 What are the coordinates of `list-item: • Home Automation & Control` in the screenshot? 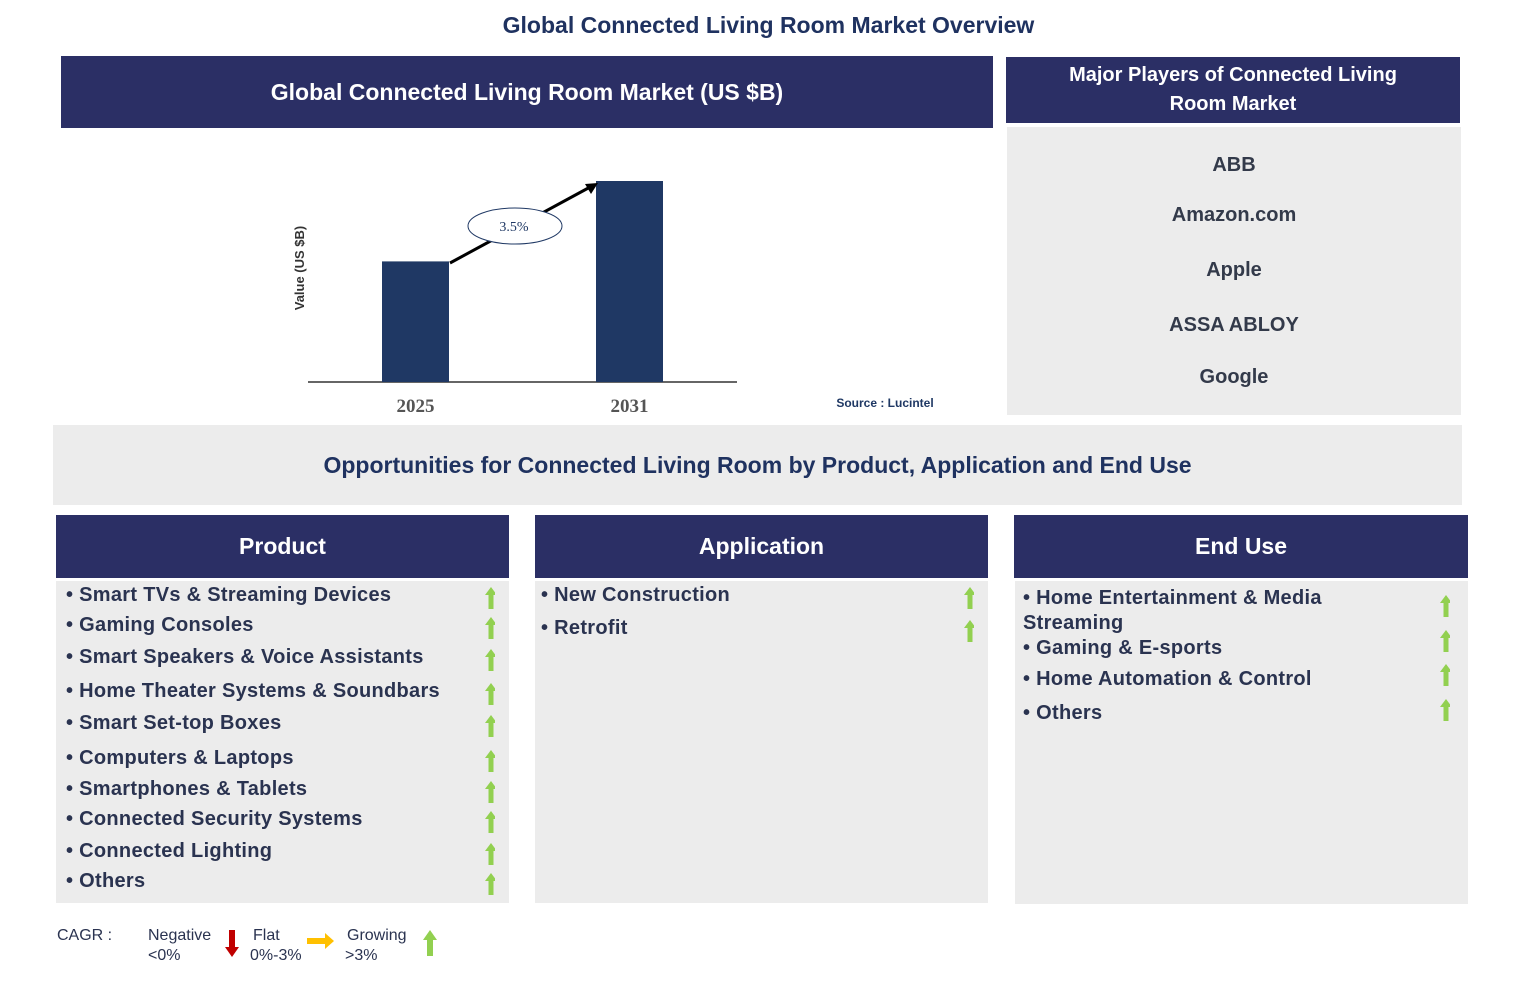 It's located at (1167, 679).